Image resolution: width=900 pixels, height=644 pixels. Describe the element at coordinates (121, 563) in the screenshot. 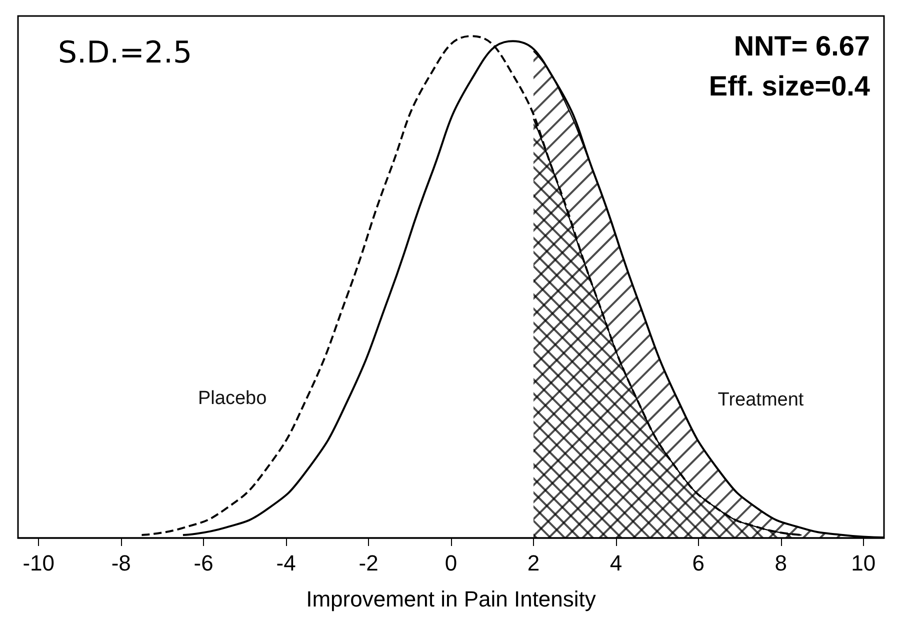

I see `x-tick-label: -8` at that location.